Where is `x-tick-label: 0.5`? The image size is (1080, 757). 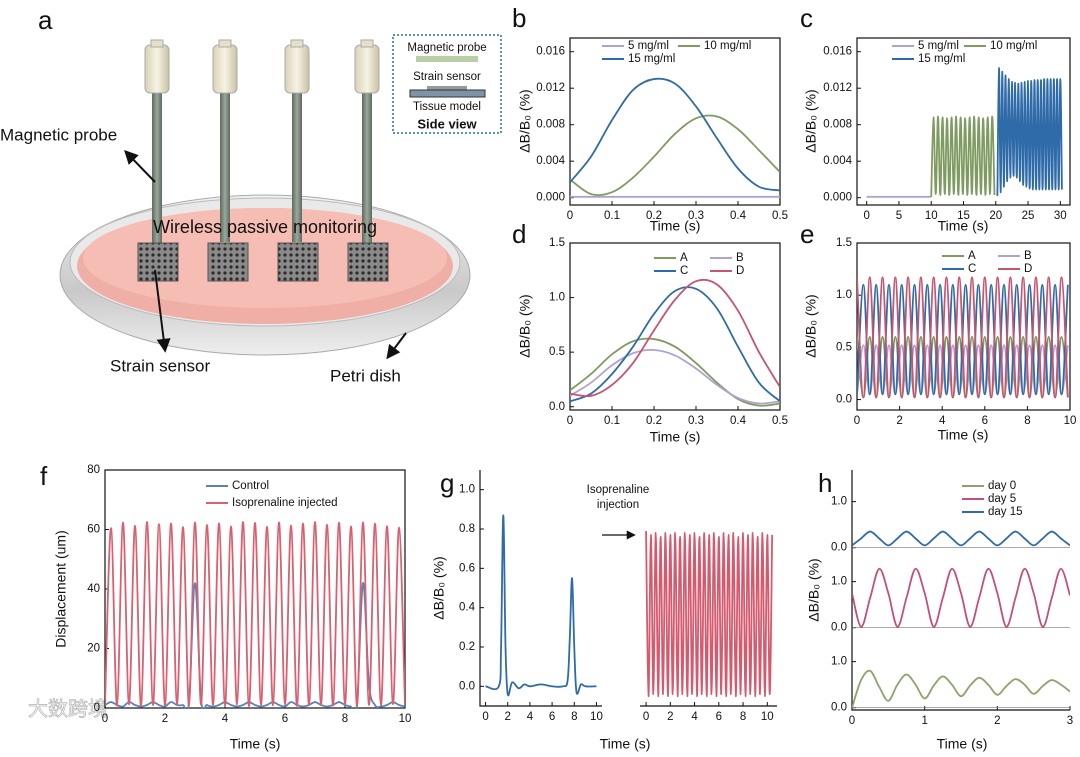
x-tick-label: 0.5 is located at coordinates (780, 216).